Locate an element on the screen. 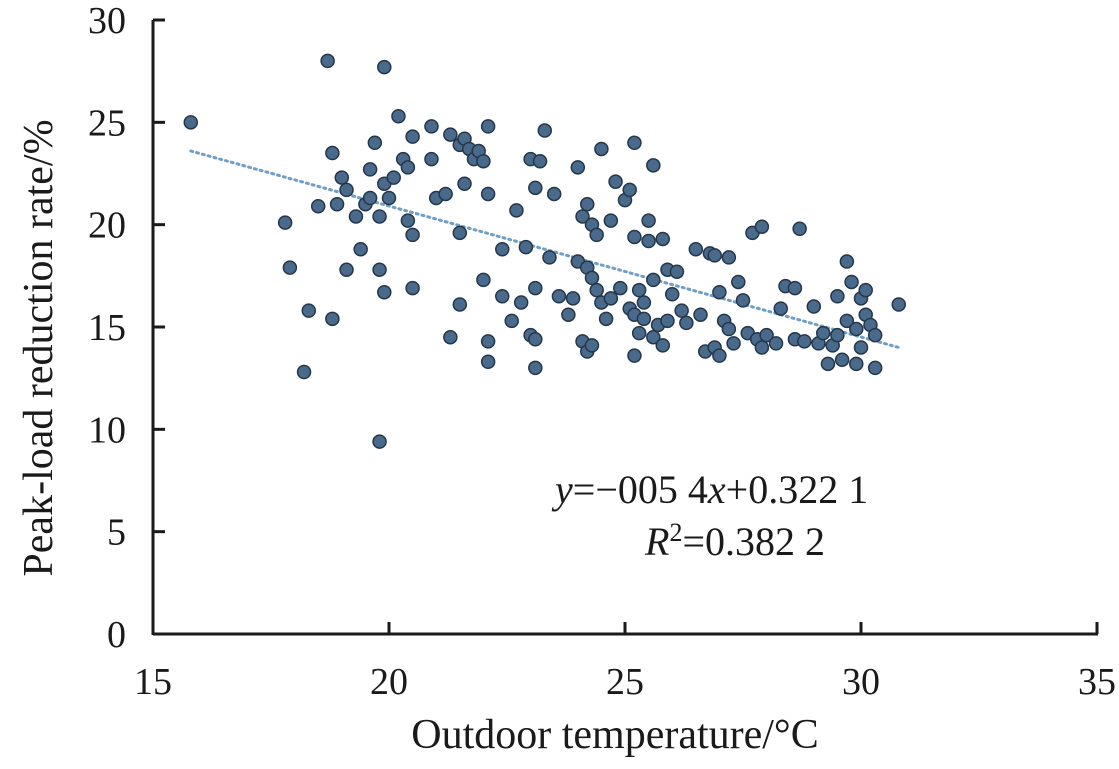  y-tick-label: 20 is located at coordinates (107, 226).